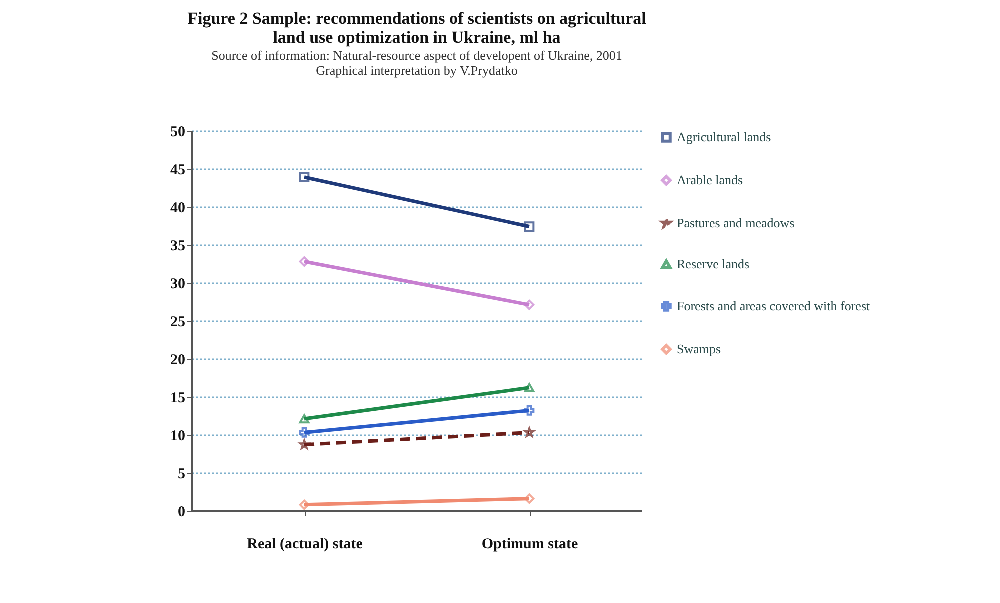  I want to click on y-tick-label: 25, so click(178, 322).